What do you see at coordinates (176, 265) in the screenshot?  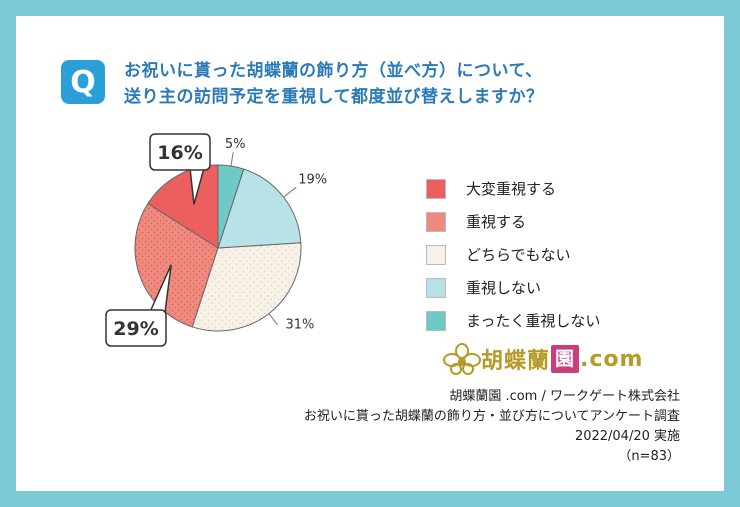 I see `pie-slice-texture-important` at bounding box center [176, 265].